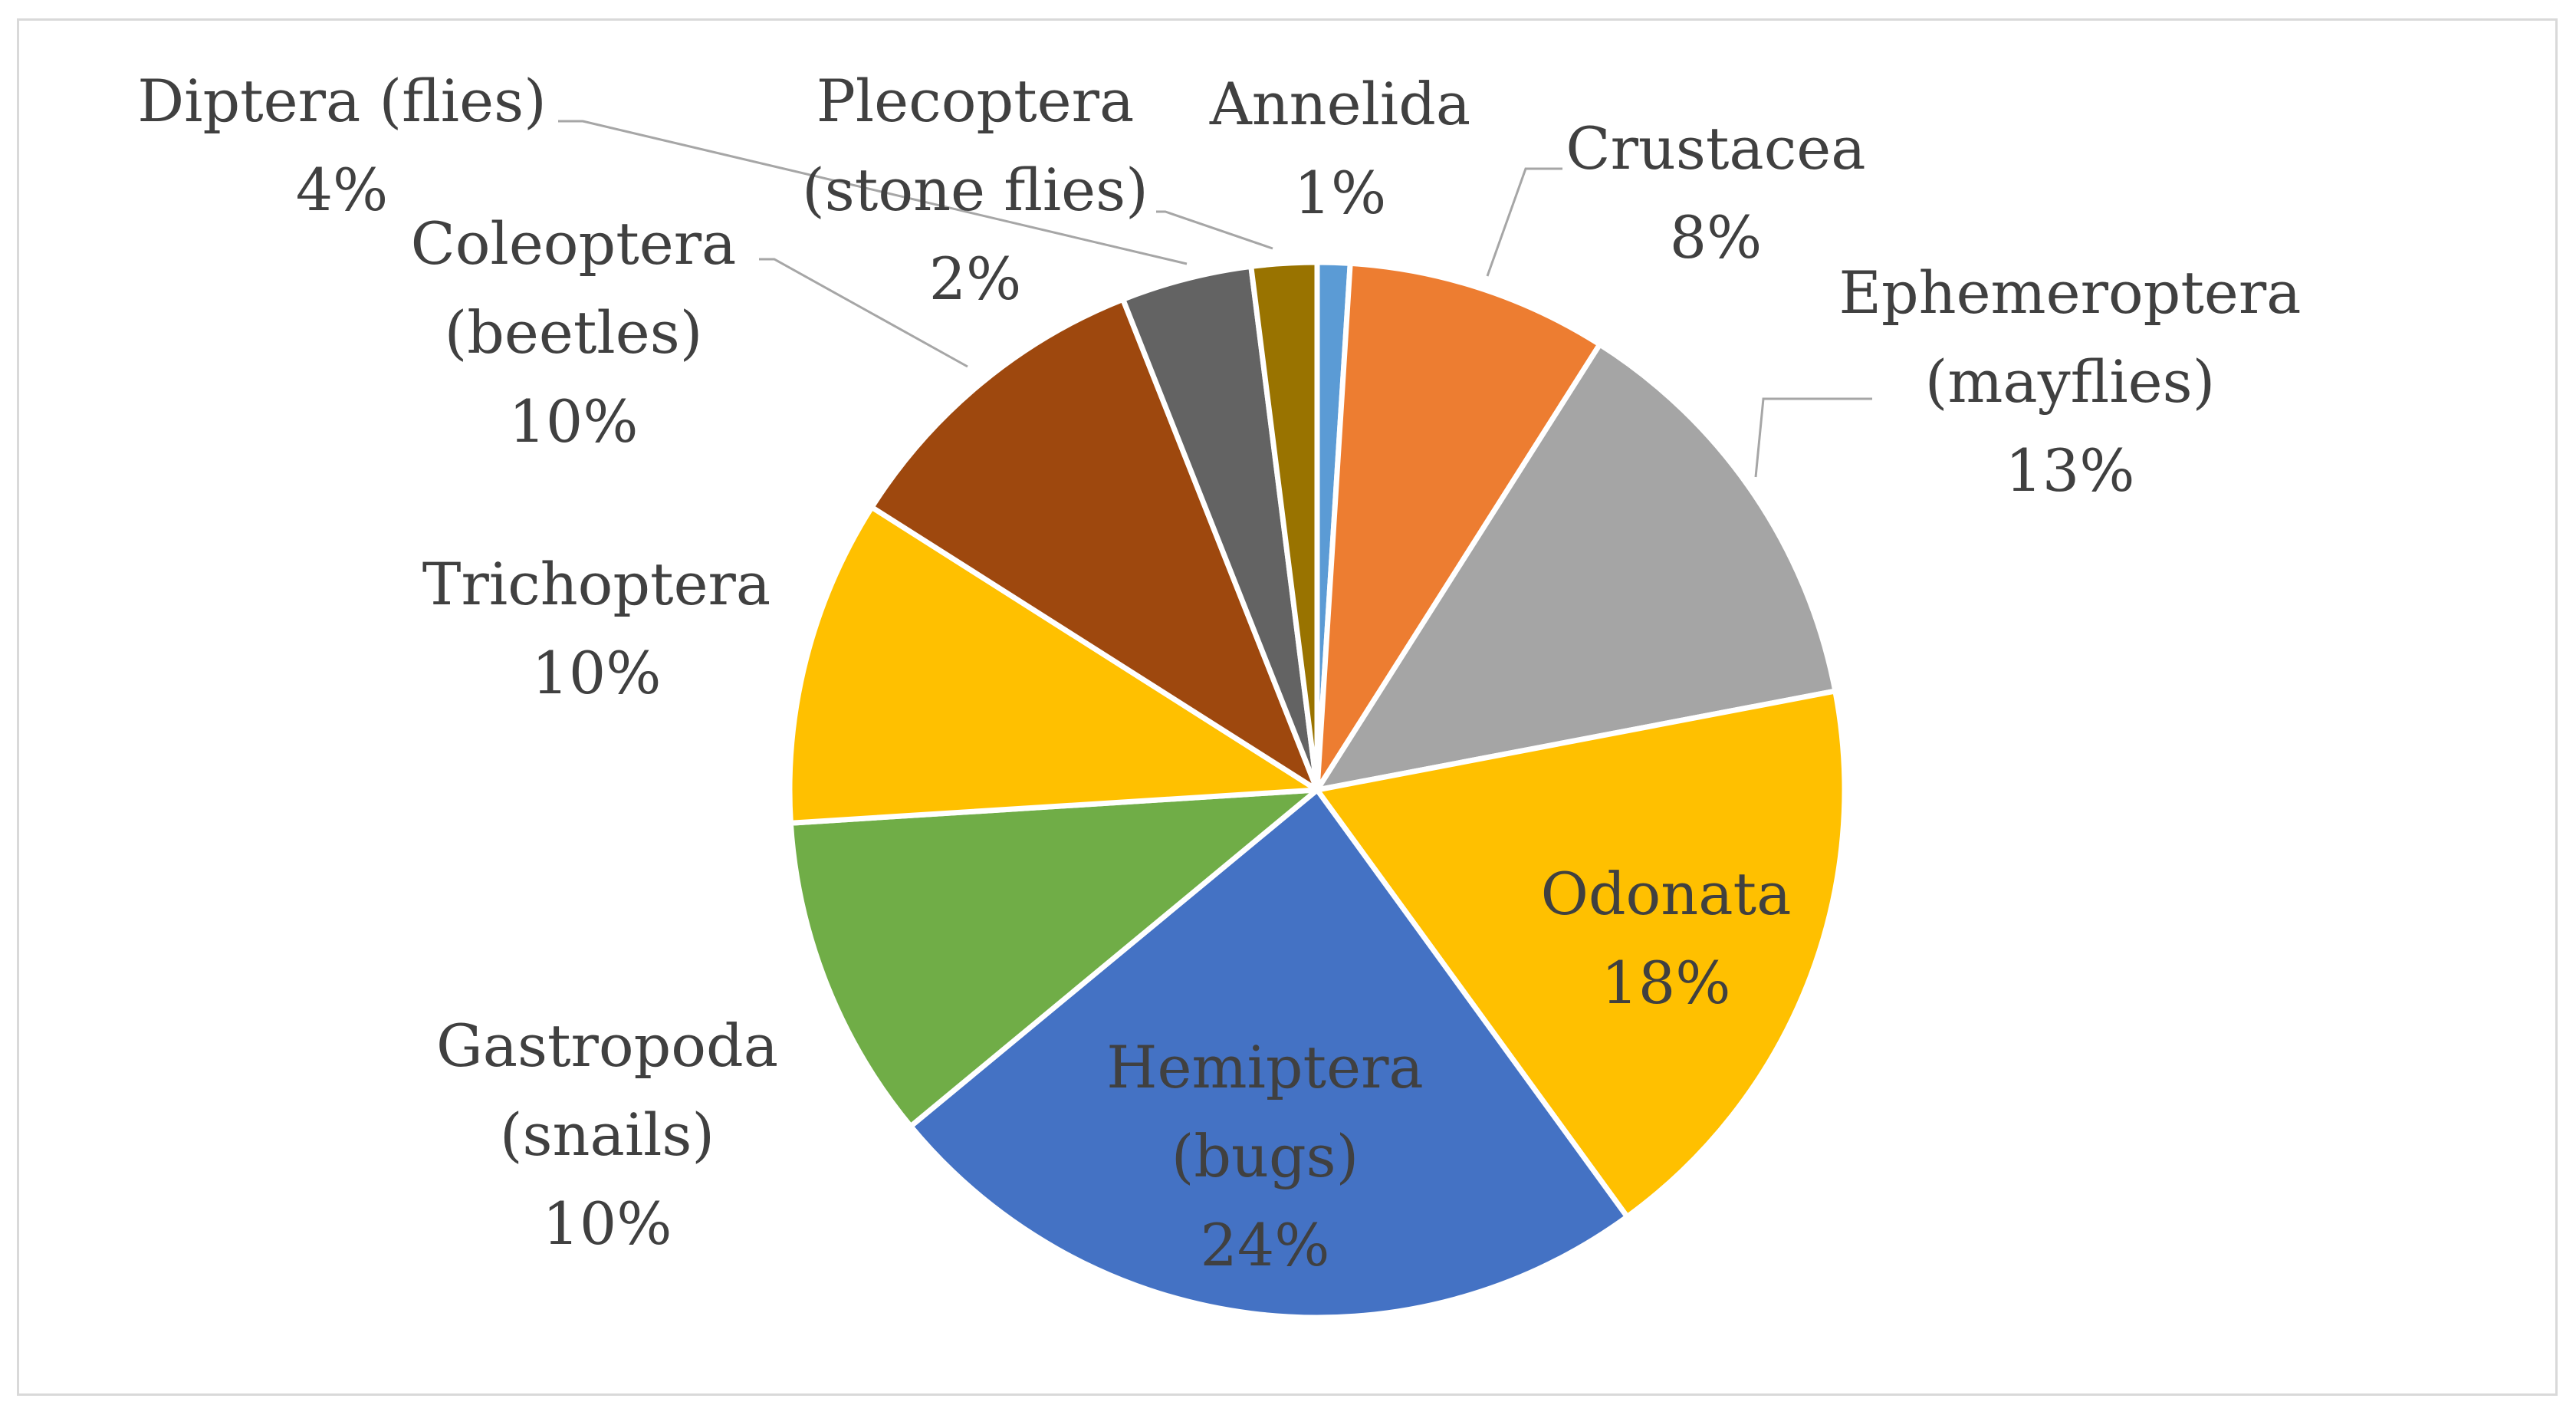  I want to click on data-label-line: Crustacea, so click(1716, 148).